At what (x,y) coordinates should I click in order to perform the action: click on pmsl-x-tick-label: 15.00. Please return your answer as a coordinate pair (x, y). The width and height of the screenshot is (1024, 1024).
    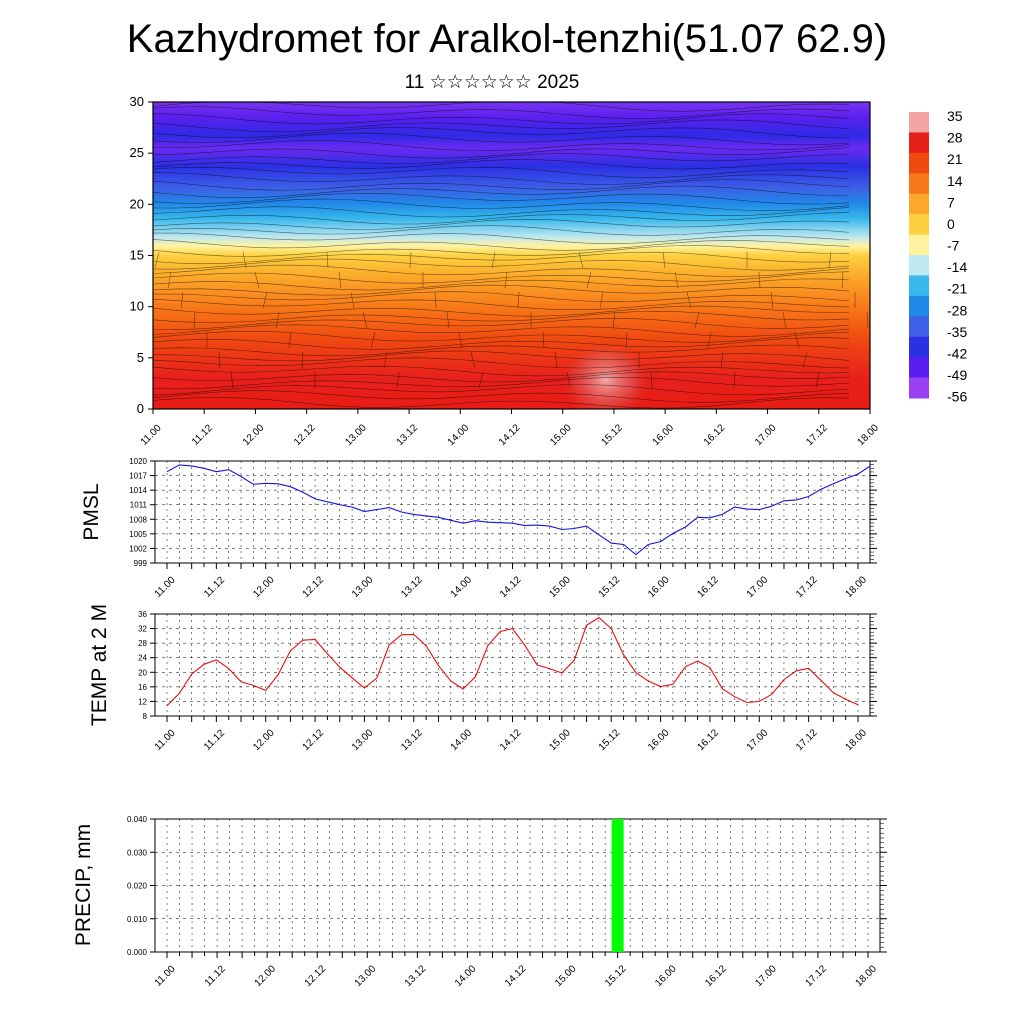
    Looking at the image, I should click on (560, 587).